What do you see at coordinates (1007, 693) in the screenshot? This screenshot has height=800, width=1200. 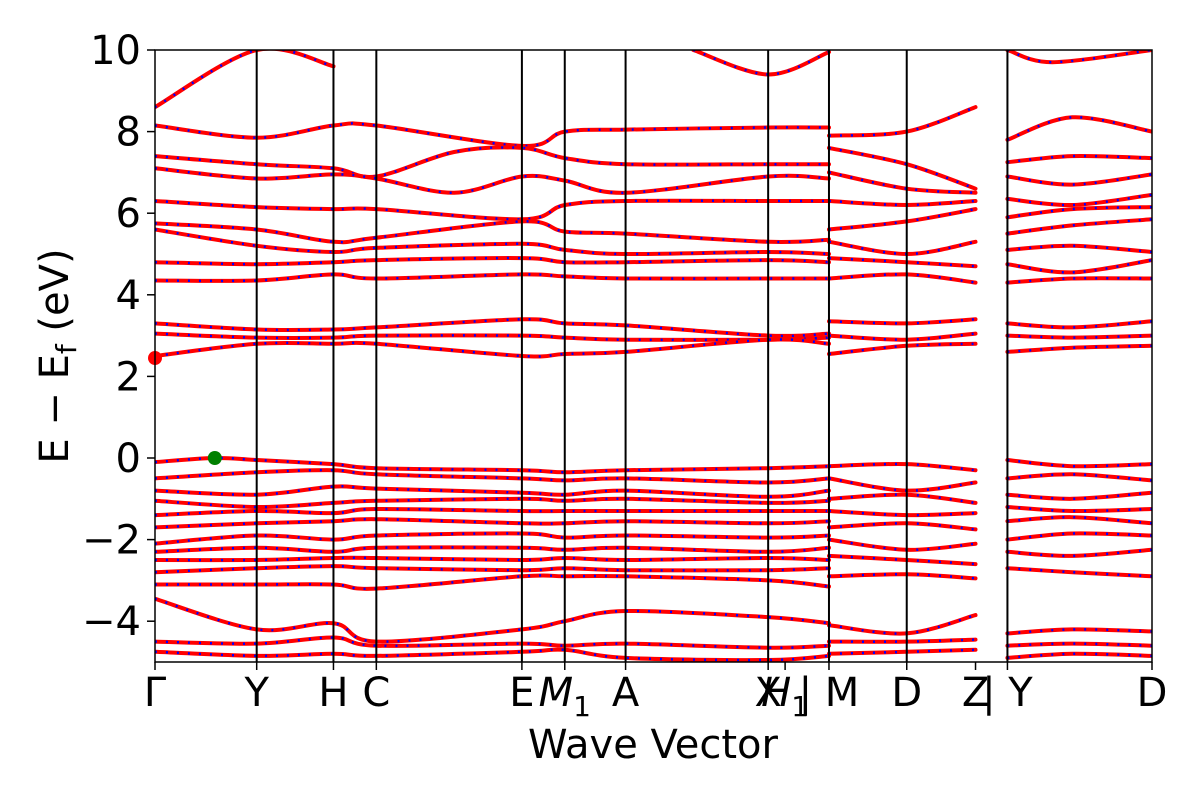 I see `x-tick-label: | Y` at bounding box center [1007, 693].